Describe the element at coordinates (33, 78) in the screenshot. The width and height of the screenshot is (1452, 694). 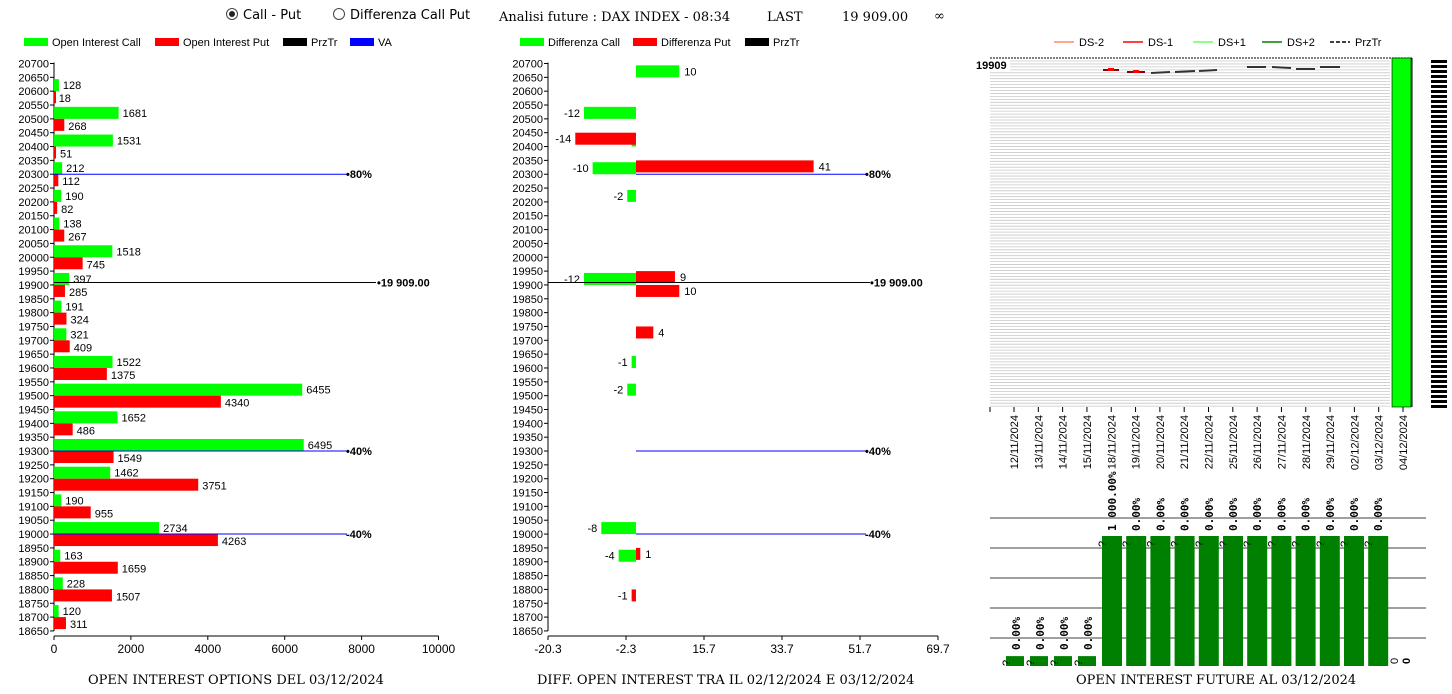
I see `y-tick-label: 20650` at that location.